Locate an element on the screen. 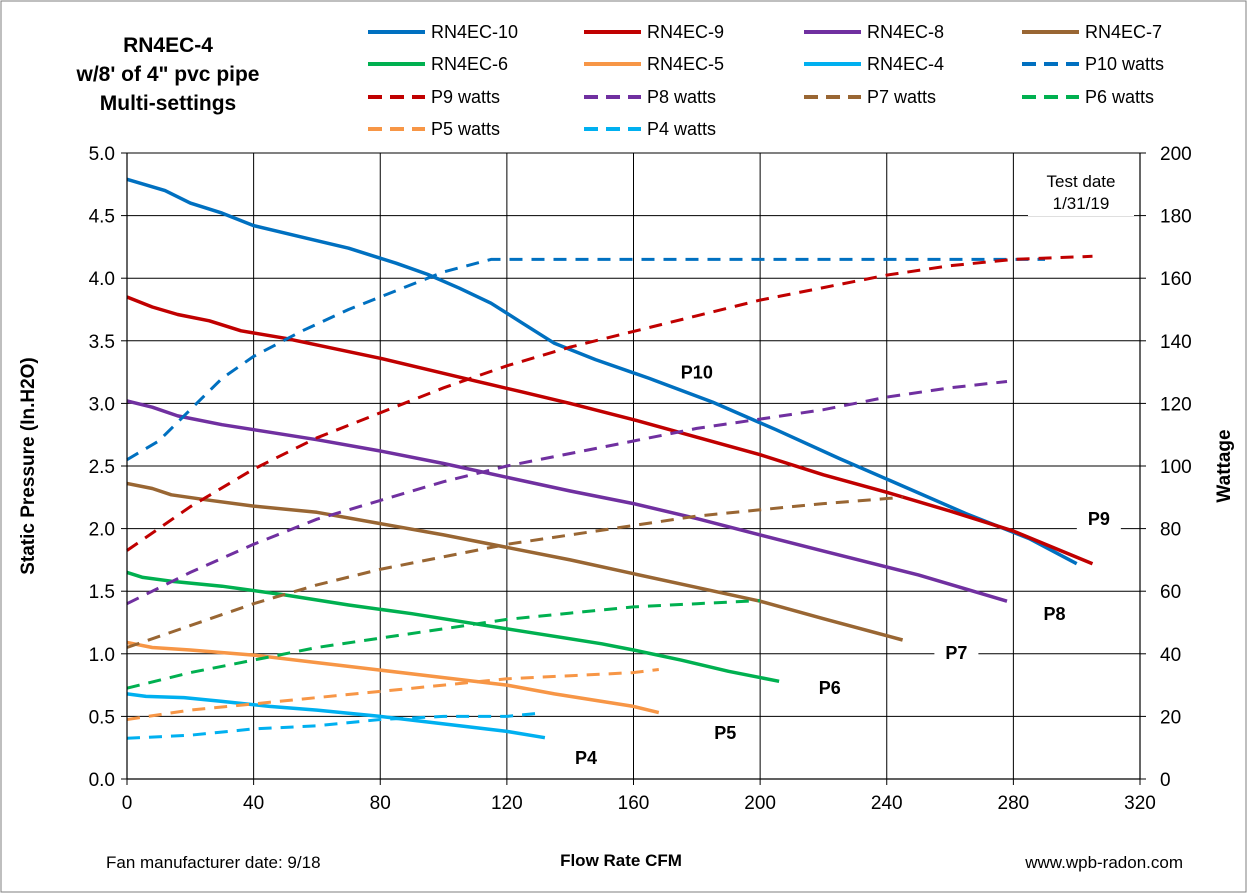  y2-tick-label: 80 is located at coordinates (1170, 530).